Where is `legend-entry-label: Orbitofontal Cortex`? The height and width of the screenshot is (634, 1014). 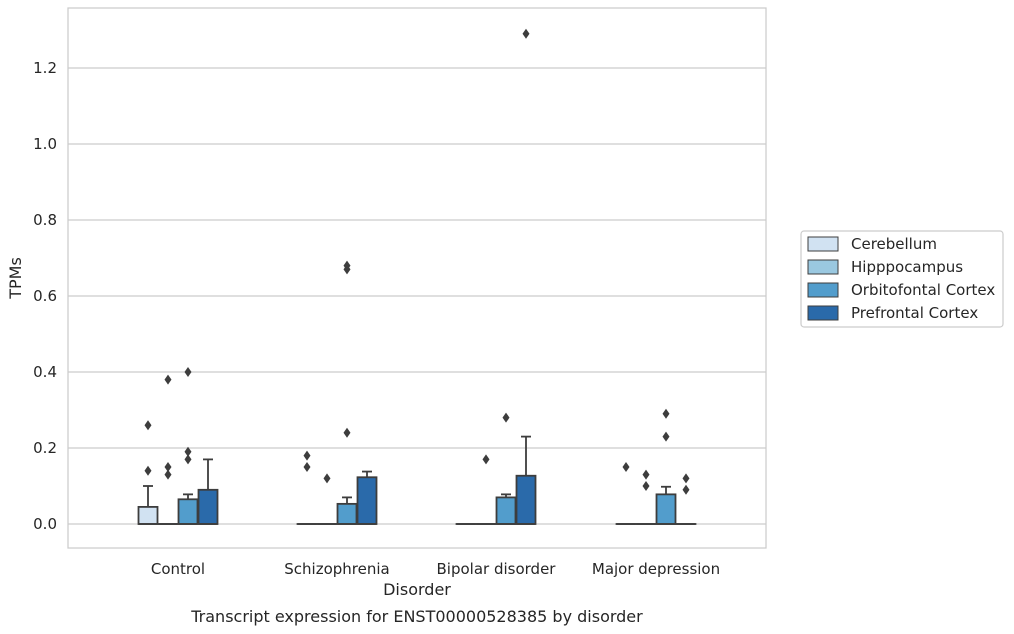 legend-entry-label: Orbitofontal Cortex is located at coordinates (923, 290).